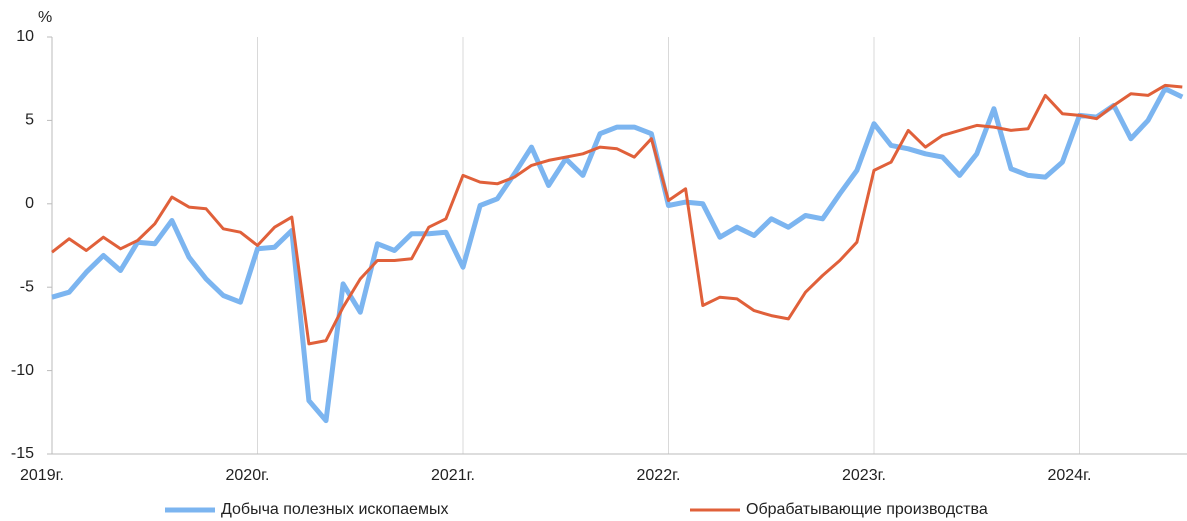  Describe the element at coordinates (22, 370) in the screenshot. I see `y-tick-label: -10` at that location.